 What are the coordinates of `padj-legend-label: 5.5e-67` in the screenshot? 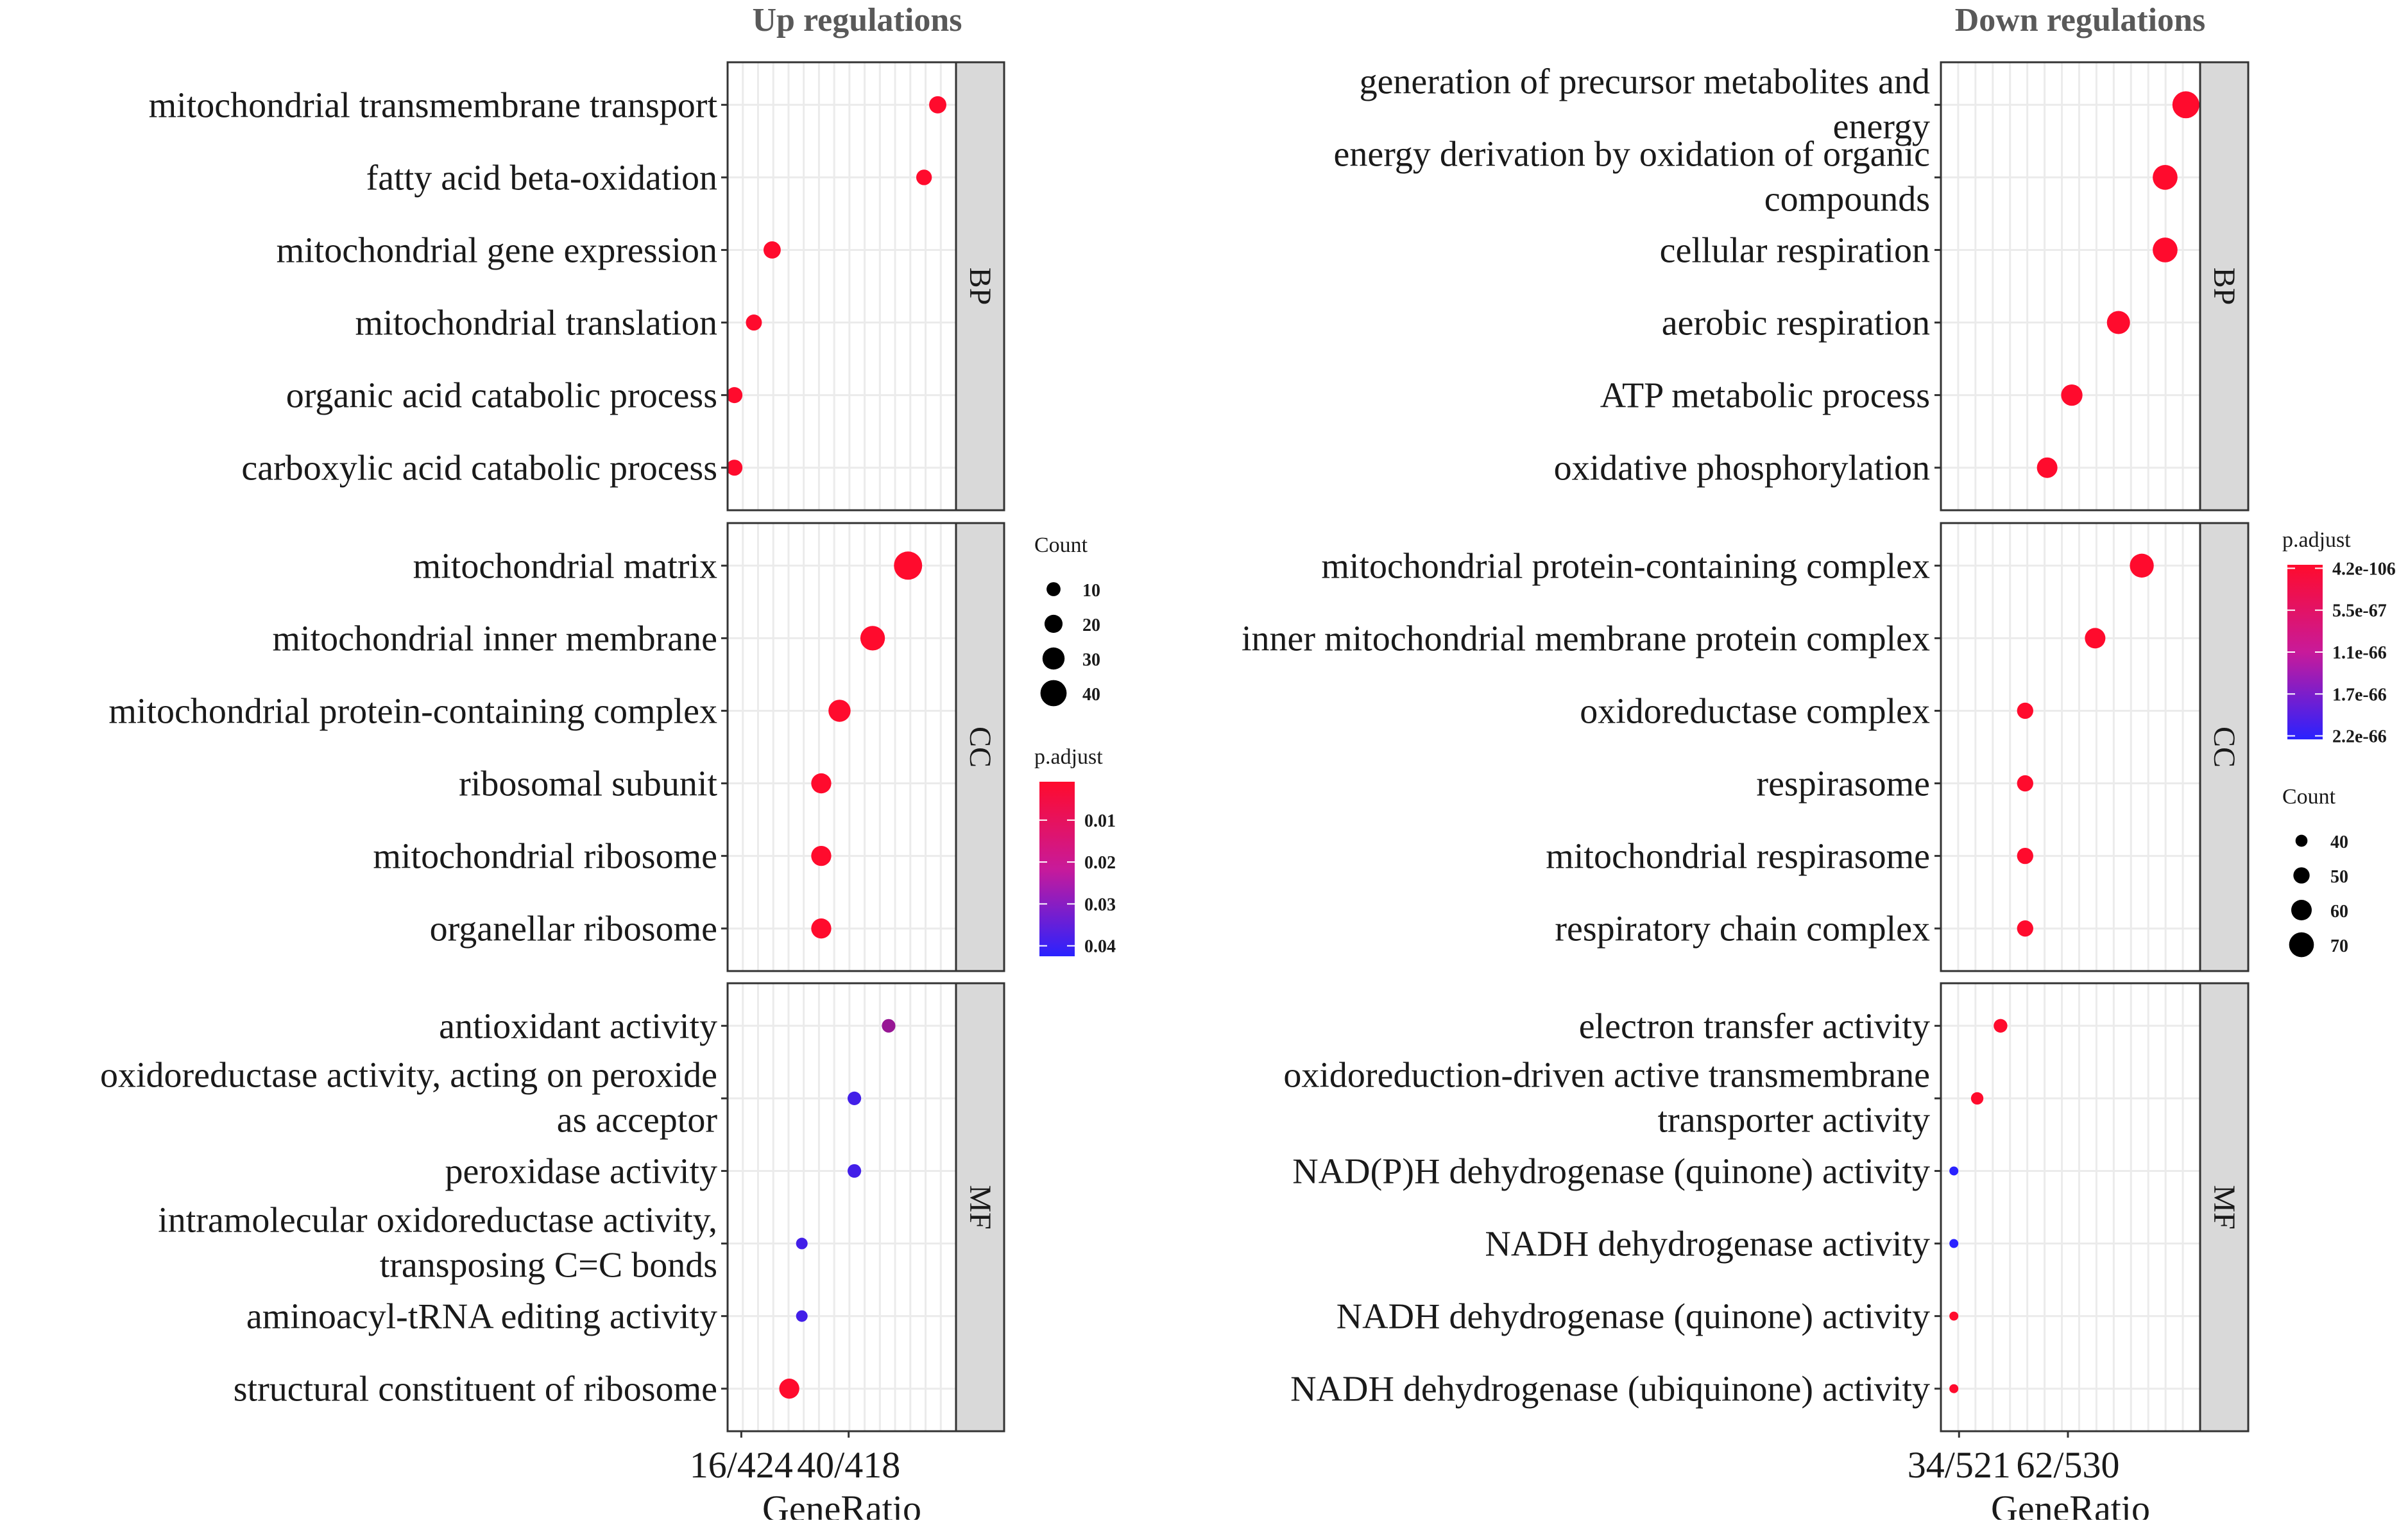 It's located at (2359, 611).